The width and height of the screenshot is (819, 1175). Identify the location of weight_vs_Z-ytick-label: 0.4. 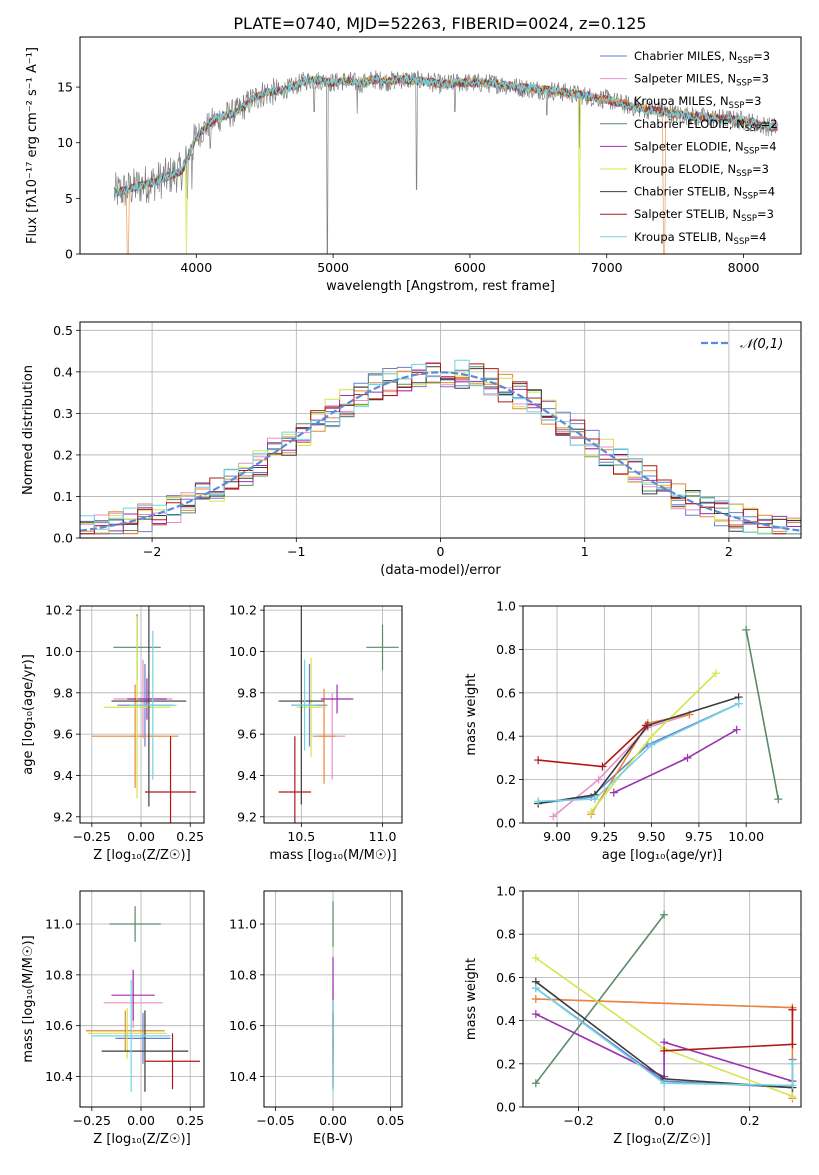
(506, 1020).